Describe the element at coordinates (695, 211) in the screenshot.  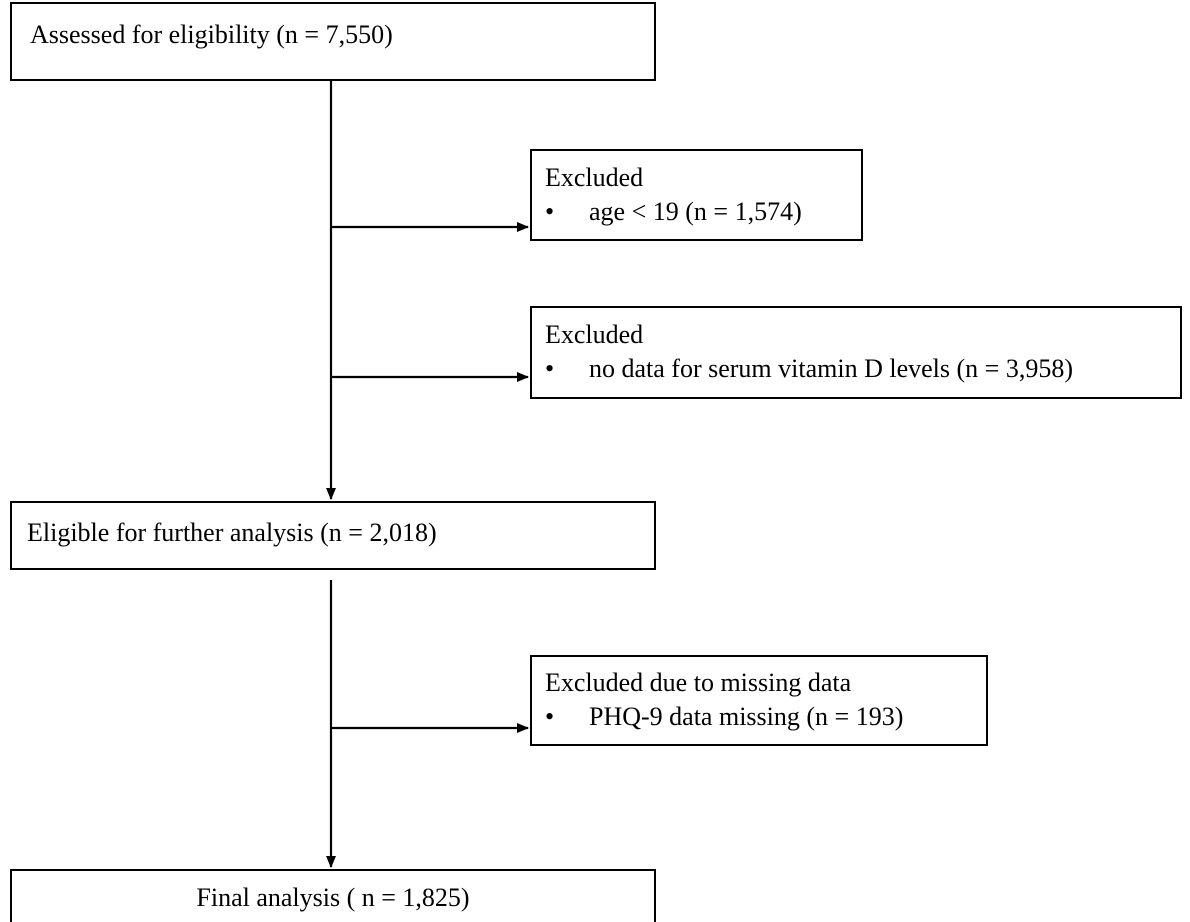
I see `exclusion-age-item: age < 19 (n = 1,574)` at that location.